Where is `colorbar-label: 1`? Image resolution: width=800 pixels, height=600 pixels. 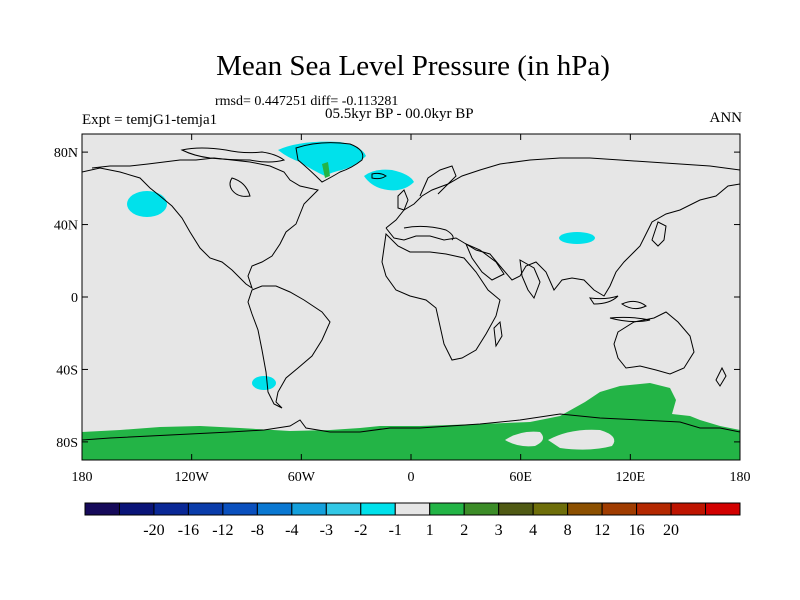
colorbar-label: 1 is located at coordinates (430, 530).